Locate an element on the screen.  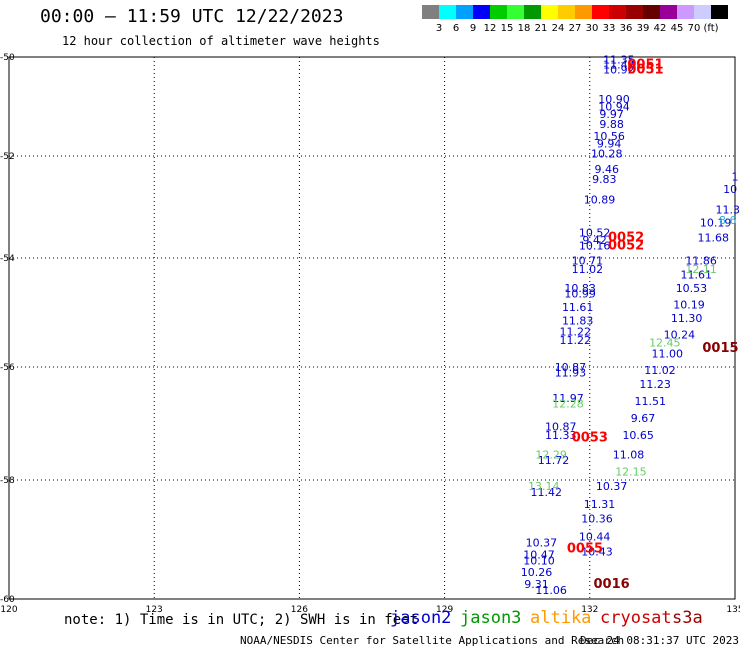
data-point-jason2: 11.68 is located at coordinates (713, 238).